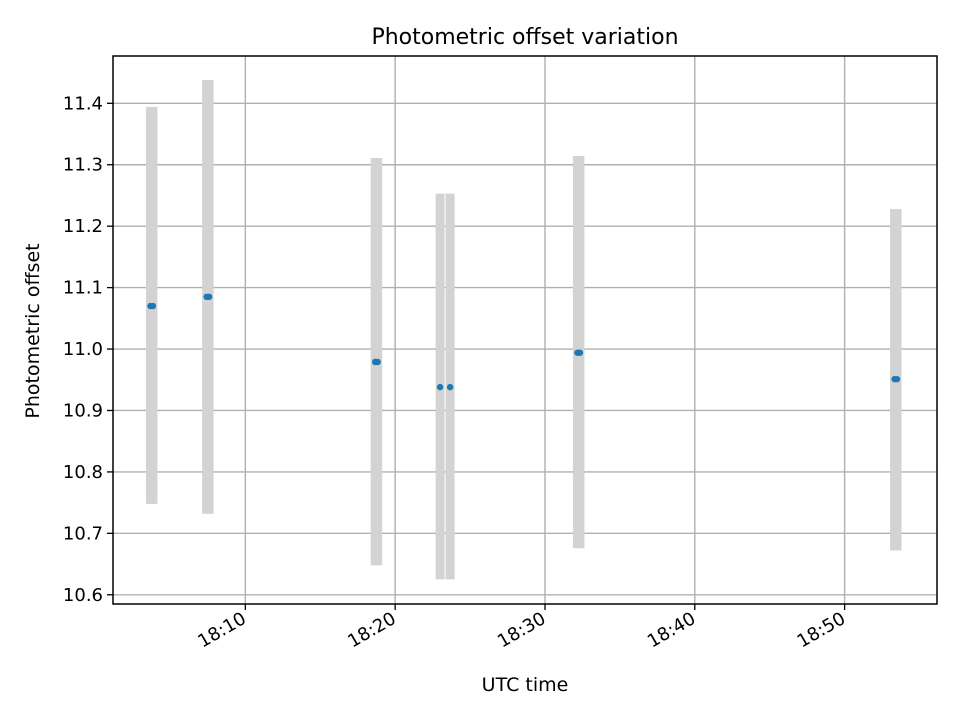  What do you see at coordinates (83, 226) in the screenshot?
I see `y-tick-label: 11.2` at bounding box center [83, 226].